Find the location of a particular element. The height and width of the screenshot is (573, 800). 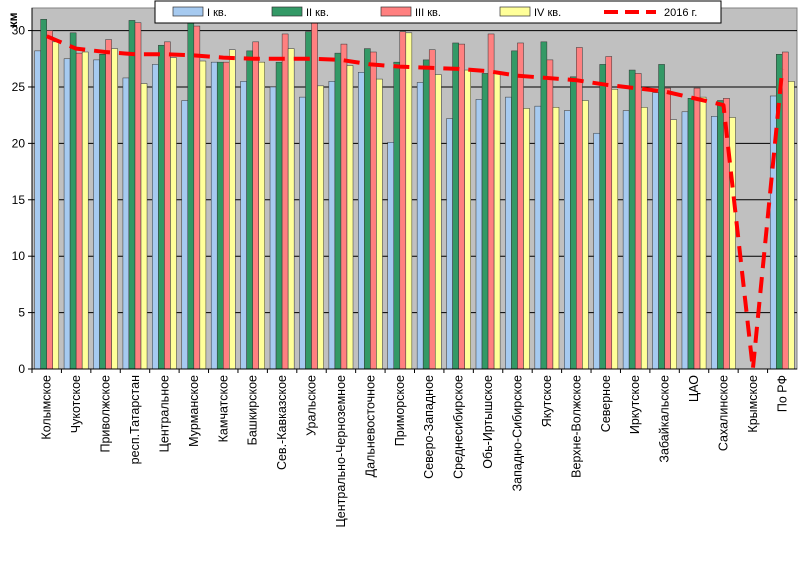

legend-box is located at coordinates (438, 12).